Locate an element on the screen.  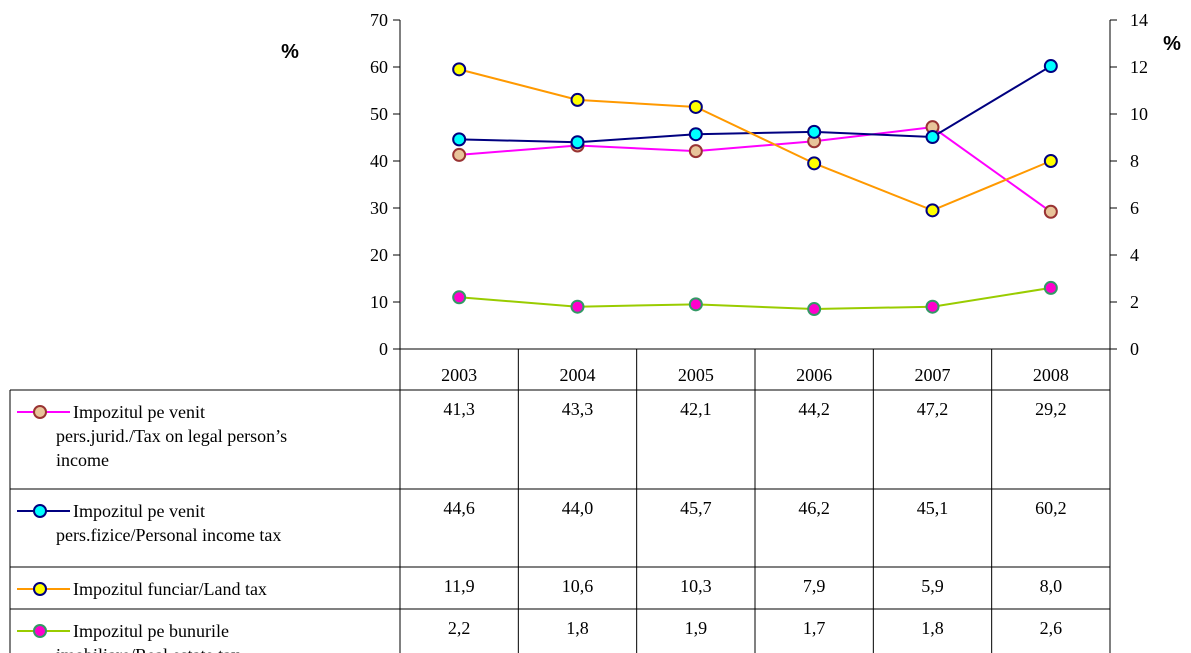
series-name: Impozitul pe bunurile is located at coordinates (151, 631).